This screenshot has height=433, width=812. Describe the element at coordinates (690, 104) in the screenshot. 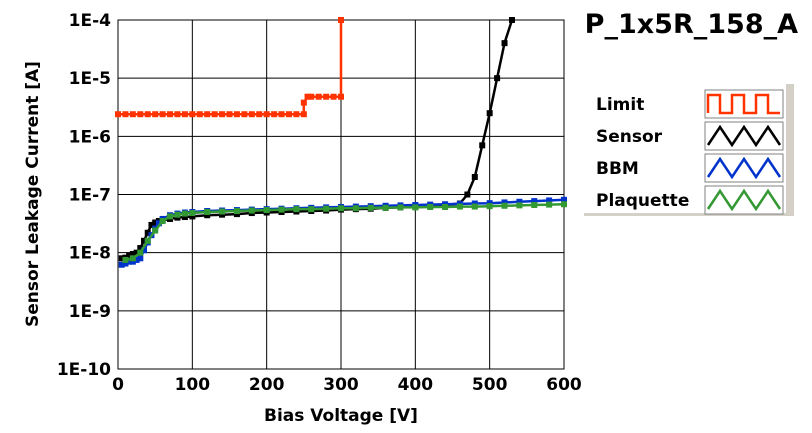

I see `legend-item-limit: Limit` at that location.